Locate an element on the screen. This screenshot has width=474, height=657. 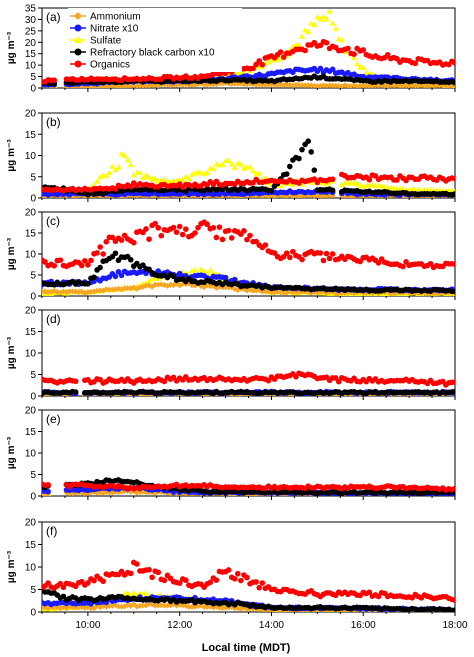
legend-label: Nitrate x10 is located at coordinates (114, 29).